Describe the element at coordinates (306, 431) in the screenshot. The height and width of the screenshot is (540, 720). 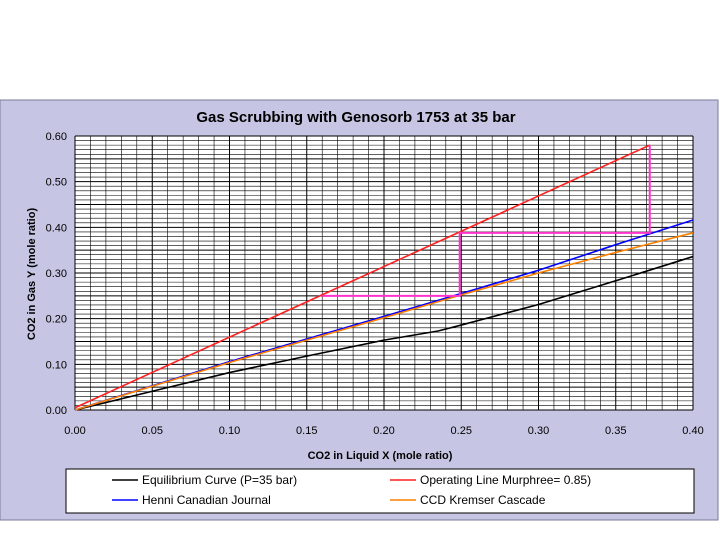
I see `x-tick-label: 0.15` at that location.